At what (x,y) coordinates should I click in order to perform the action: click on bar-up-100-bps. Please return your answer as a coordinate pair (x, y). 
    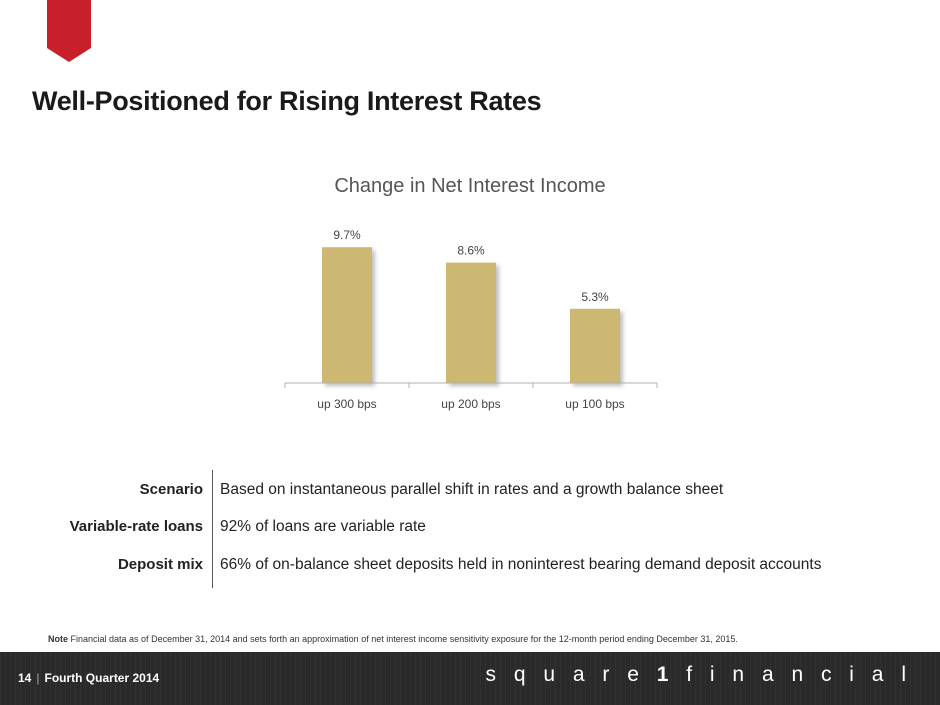
    Looking at the image, I should click on (595, 345).